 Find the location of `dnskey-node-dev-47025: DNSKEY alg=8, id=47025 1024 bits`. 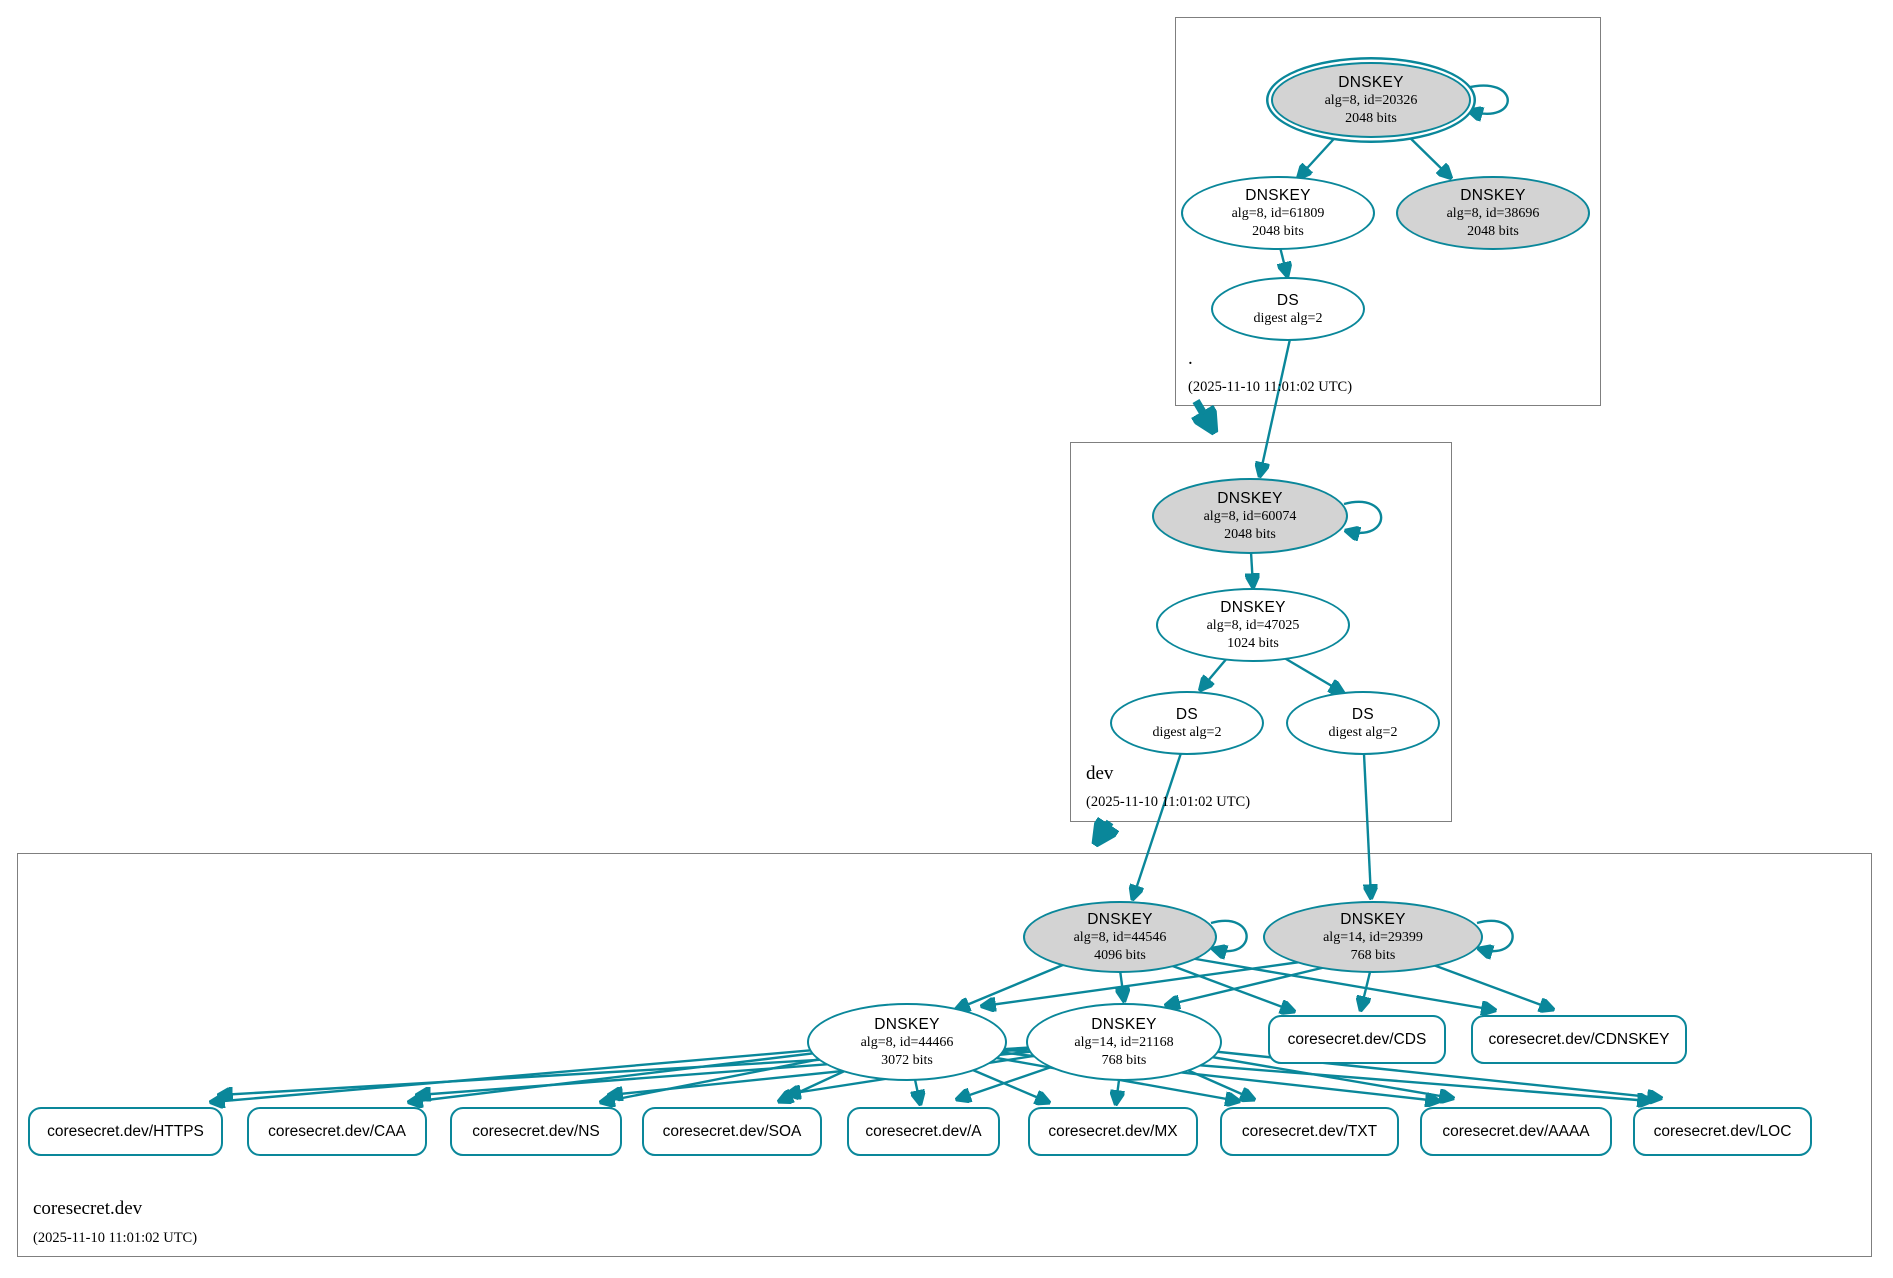

dnskey-node-dev-47025: DNSKEY alg=8, id=47025 1024 bits is located at coordinates (1253, 625).